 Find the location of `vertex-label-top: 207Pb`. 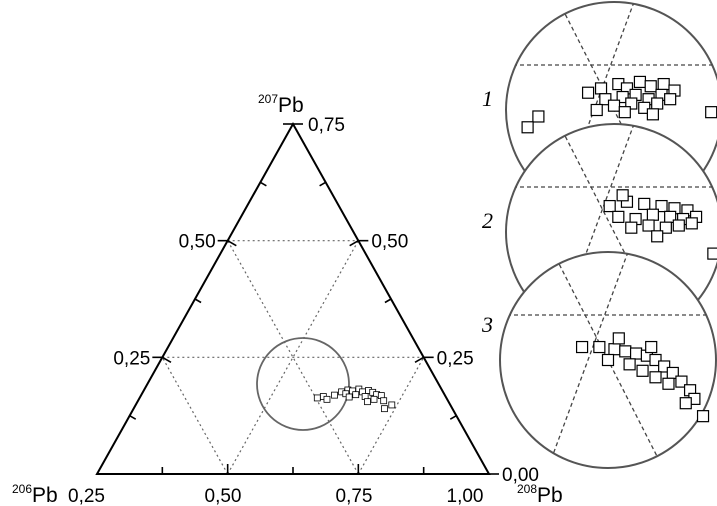

vertex-label-top: 207Pb is located at coordinates (281, 104).